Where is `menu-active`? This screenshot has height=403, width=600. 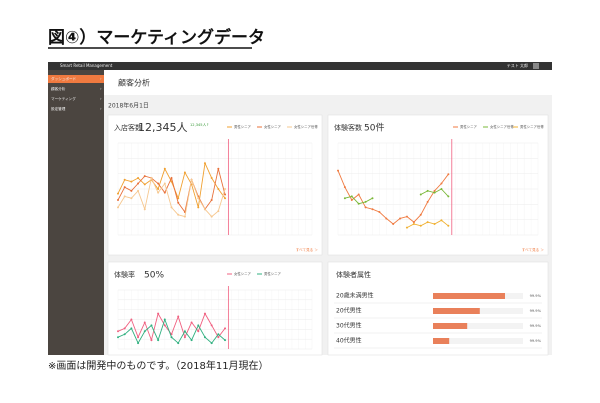 menu-active is located at coordinates (76, 79).